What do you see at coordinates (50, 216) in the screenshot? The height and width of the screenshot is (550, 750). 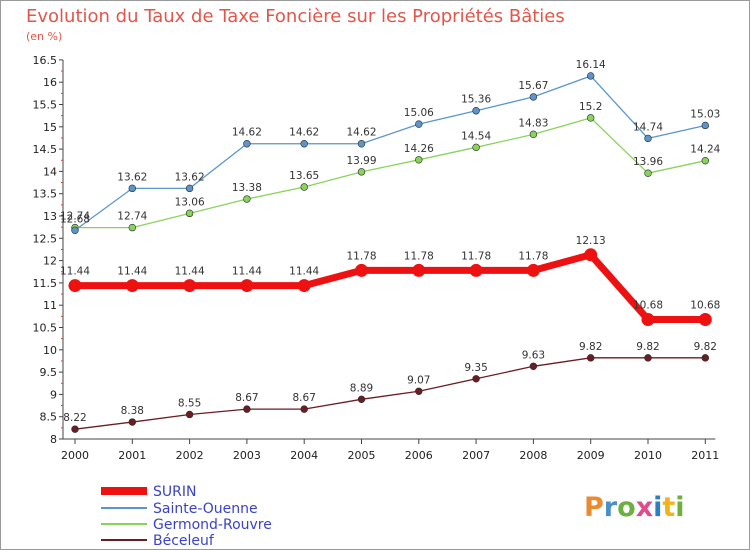 I see `y-tick-label: 13` at bounding box center [50, 216].